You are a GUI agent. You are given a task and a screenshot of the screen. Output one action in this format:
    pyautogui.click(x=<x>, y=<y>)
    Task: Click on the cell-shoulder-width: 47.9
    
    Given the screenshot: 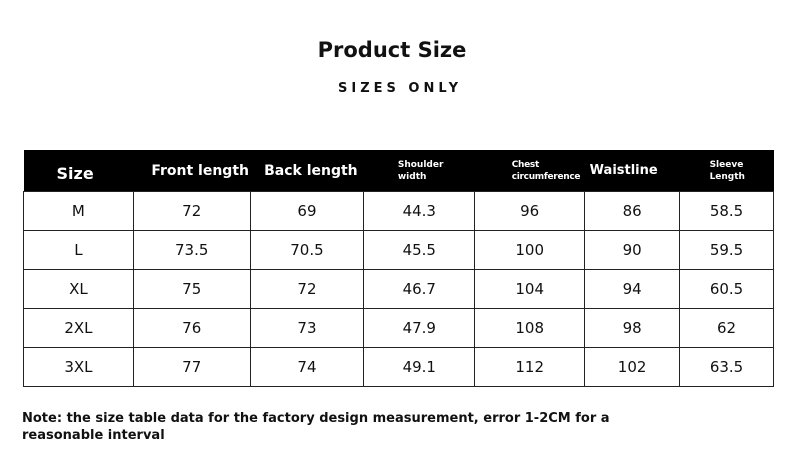 What is the action you would take?
    pyautogui.click(x=419, y=328)
    